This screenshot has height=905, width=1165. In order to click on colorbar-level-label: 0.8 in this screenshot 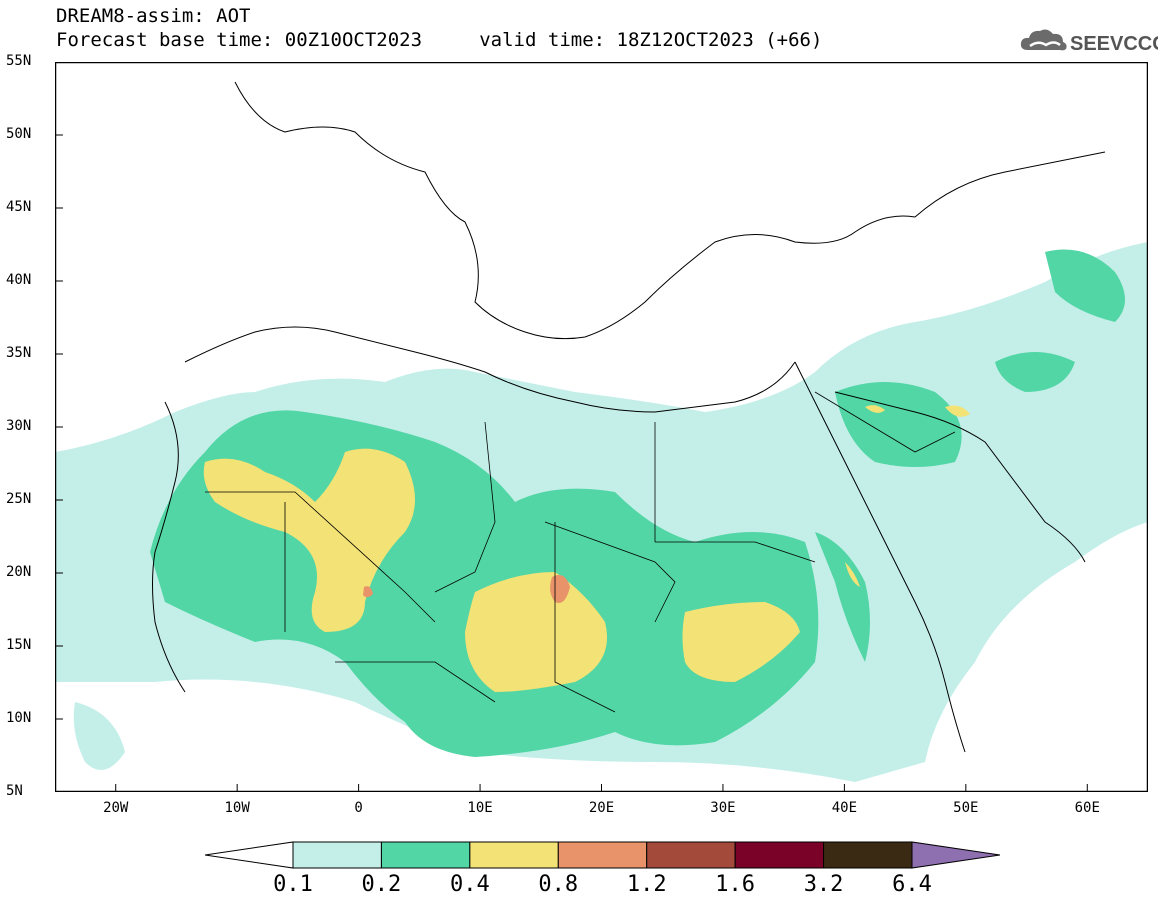, I will do `click(558, 884)`.